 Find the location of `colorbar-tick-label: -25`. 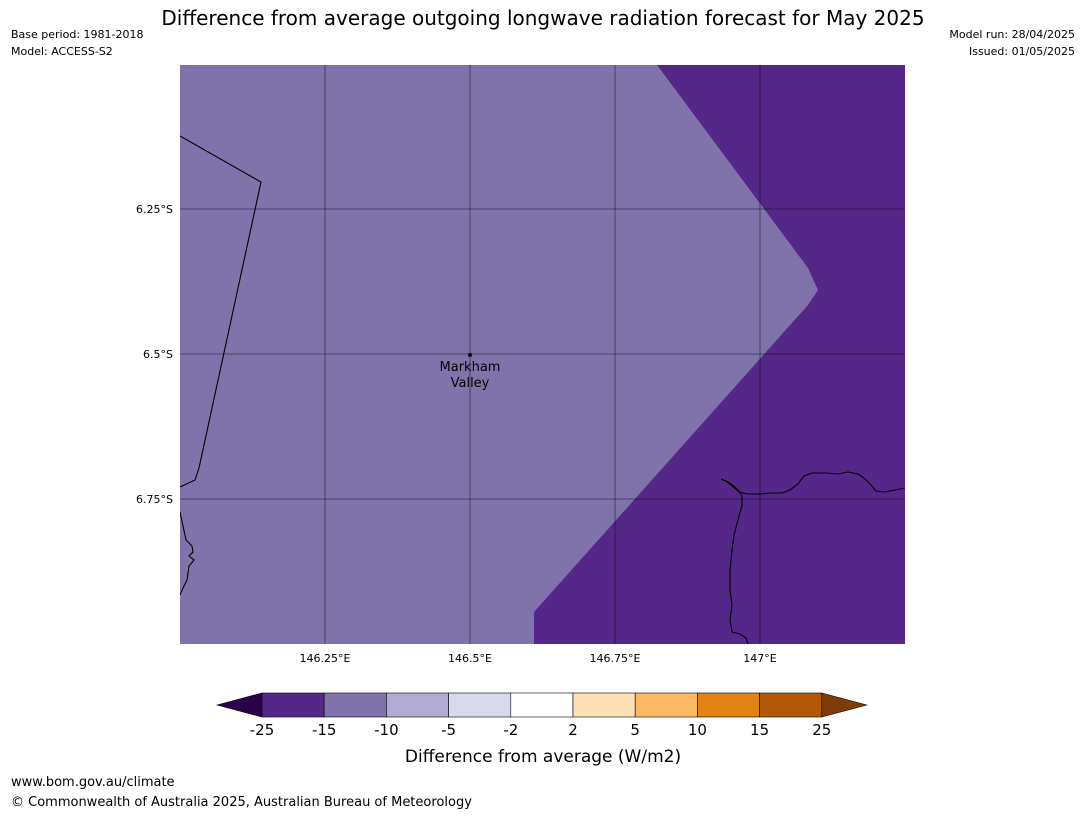

colorbar-tick-label: -25 is located at coordinates (262, 730).